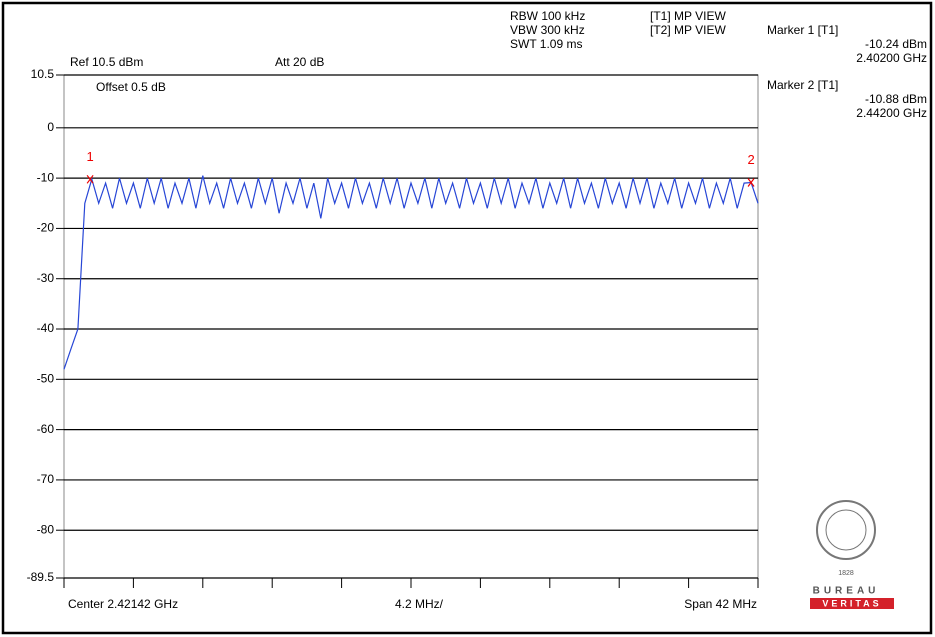 The image size is (935, 637). What do you see at coordinates (50, 127) in the screenshot?
I see `y-tick-label: 0` at bounding box center [50, 127].